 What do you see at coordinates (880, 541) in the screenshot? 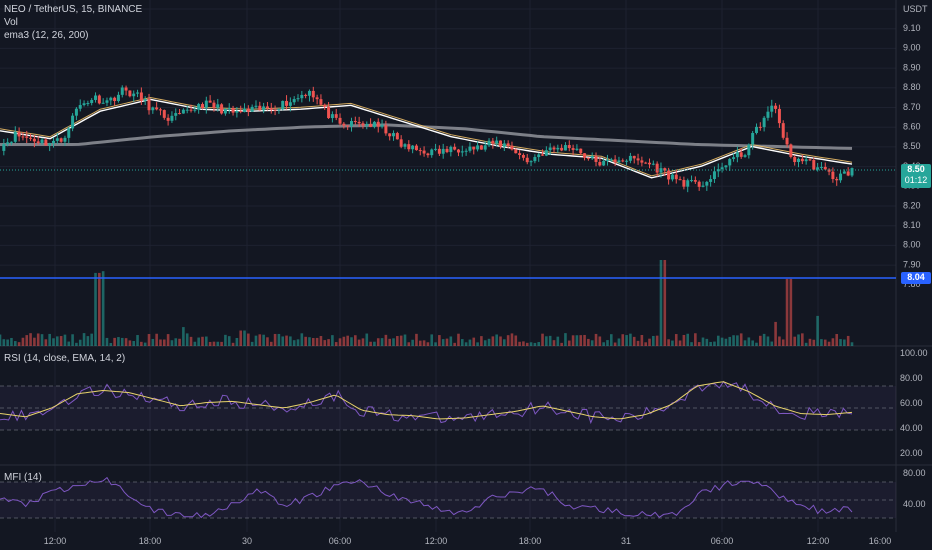
I see `time-tick-label: 16:00` at bounding box center [880, 541].